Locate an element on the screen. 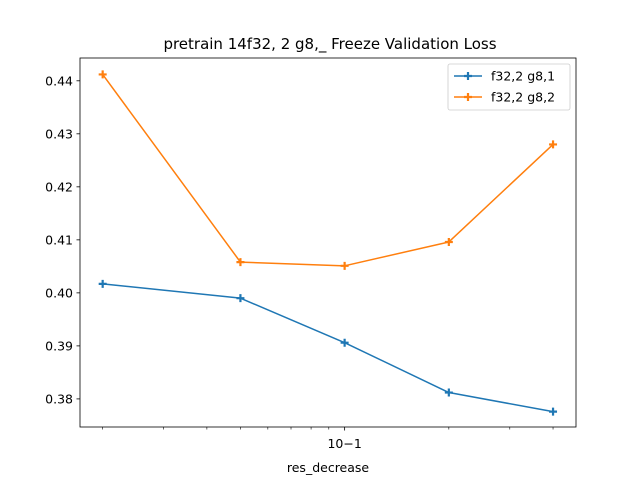  y-tick-label: 0.40 is located at coordinates (59, 292).